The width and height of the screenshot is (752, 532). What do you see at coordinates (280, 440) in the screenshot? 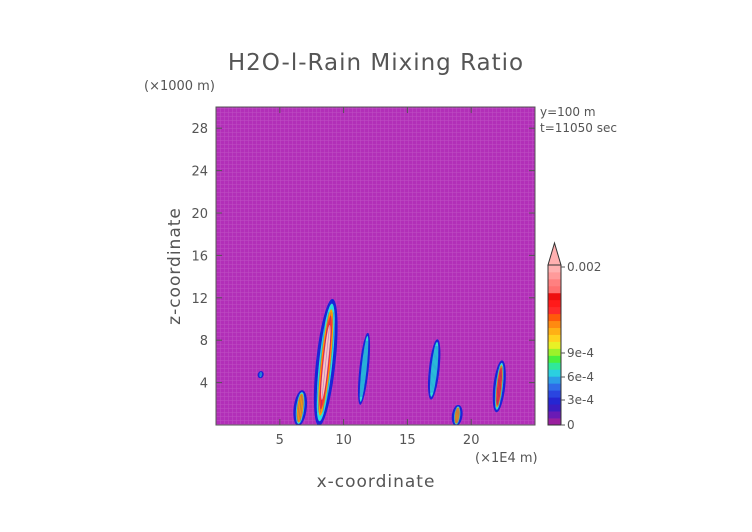
I see `x-tick-label: 5` at bounding box center [280, 440].